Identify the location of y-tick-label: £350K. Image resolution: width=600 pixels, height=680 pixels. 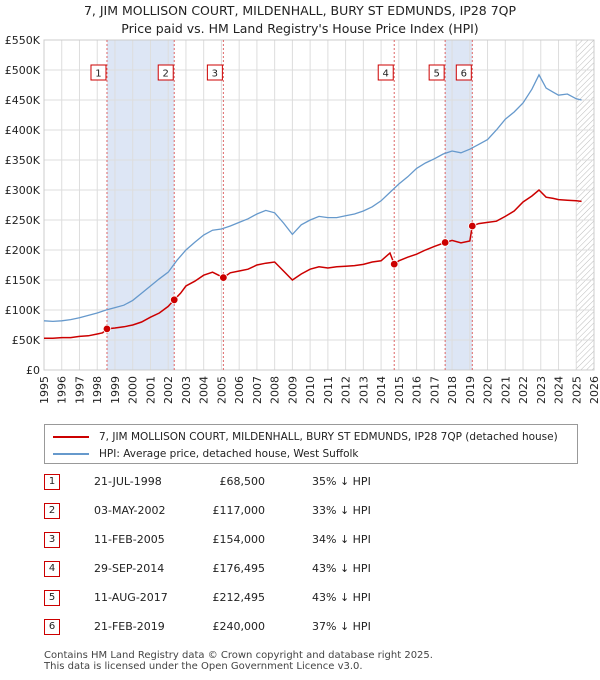
(23, 160).